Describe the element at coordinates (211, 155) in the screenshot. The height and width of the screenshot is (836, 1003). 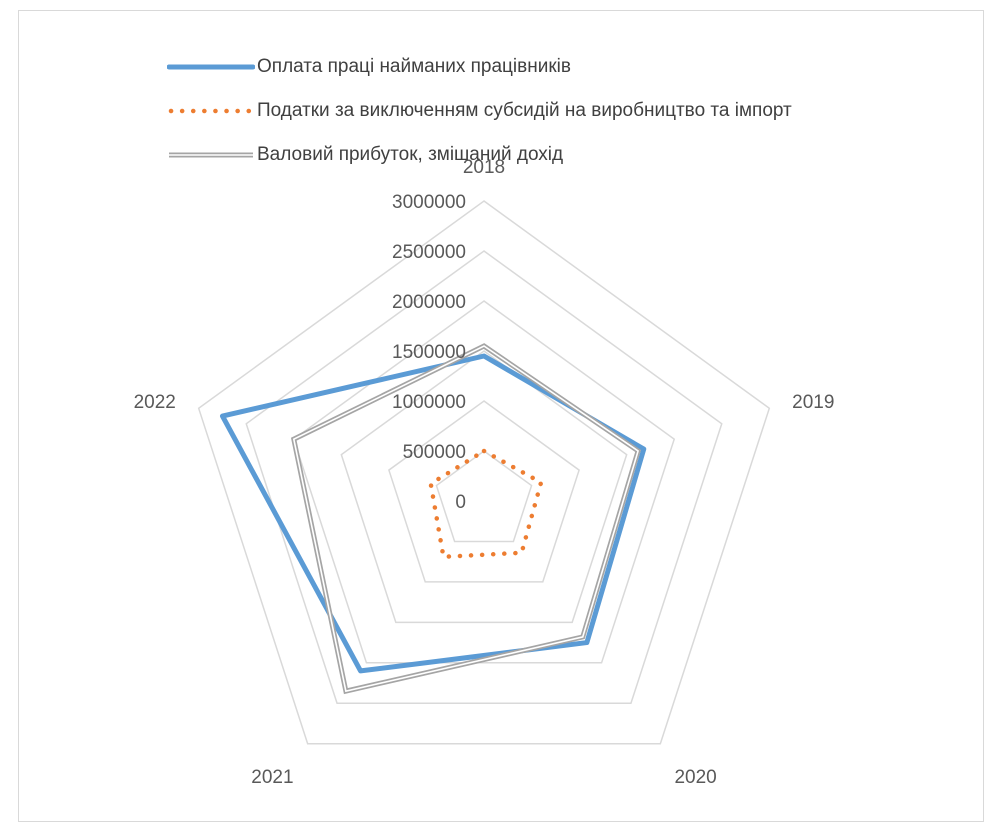
I see `legend-swatch-profit` at that location.